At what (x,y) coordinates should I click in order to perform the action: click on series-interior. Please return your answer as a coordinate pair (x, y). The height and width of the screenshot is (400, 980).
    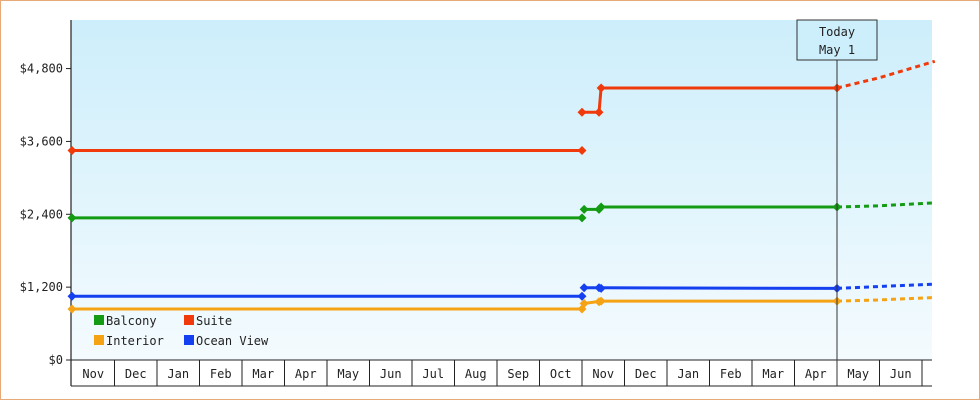
    Looking at the image, I should click on (501, 305).